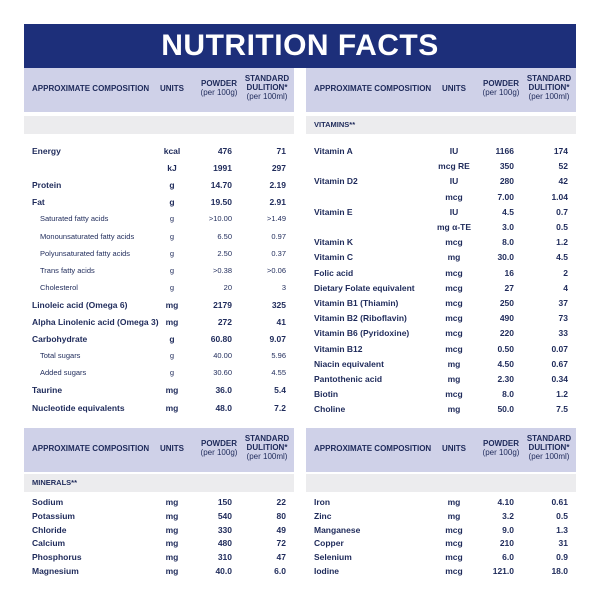  Describe the element at coordinates (441, 242) in the screenshot. I see `table-row: Vitamin K mcg 8.0 1.2` at that location.